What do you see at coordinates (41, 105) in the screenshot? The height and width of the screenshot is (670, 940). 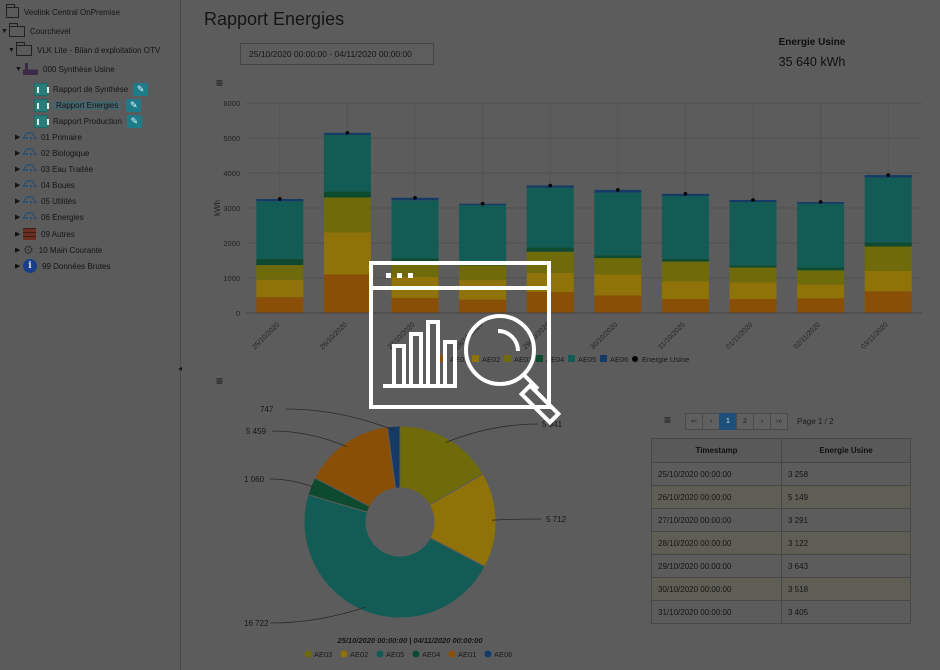 I see `report-chart-icon` at bounding box center [41, 105].